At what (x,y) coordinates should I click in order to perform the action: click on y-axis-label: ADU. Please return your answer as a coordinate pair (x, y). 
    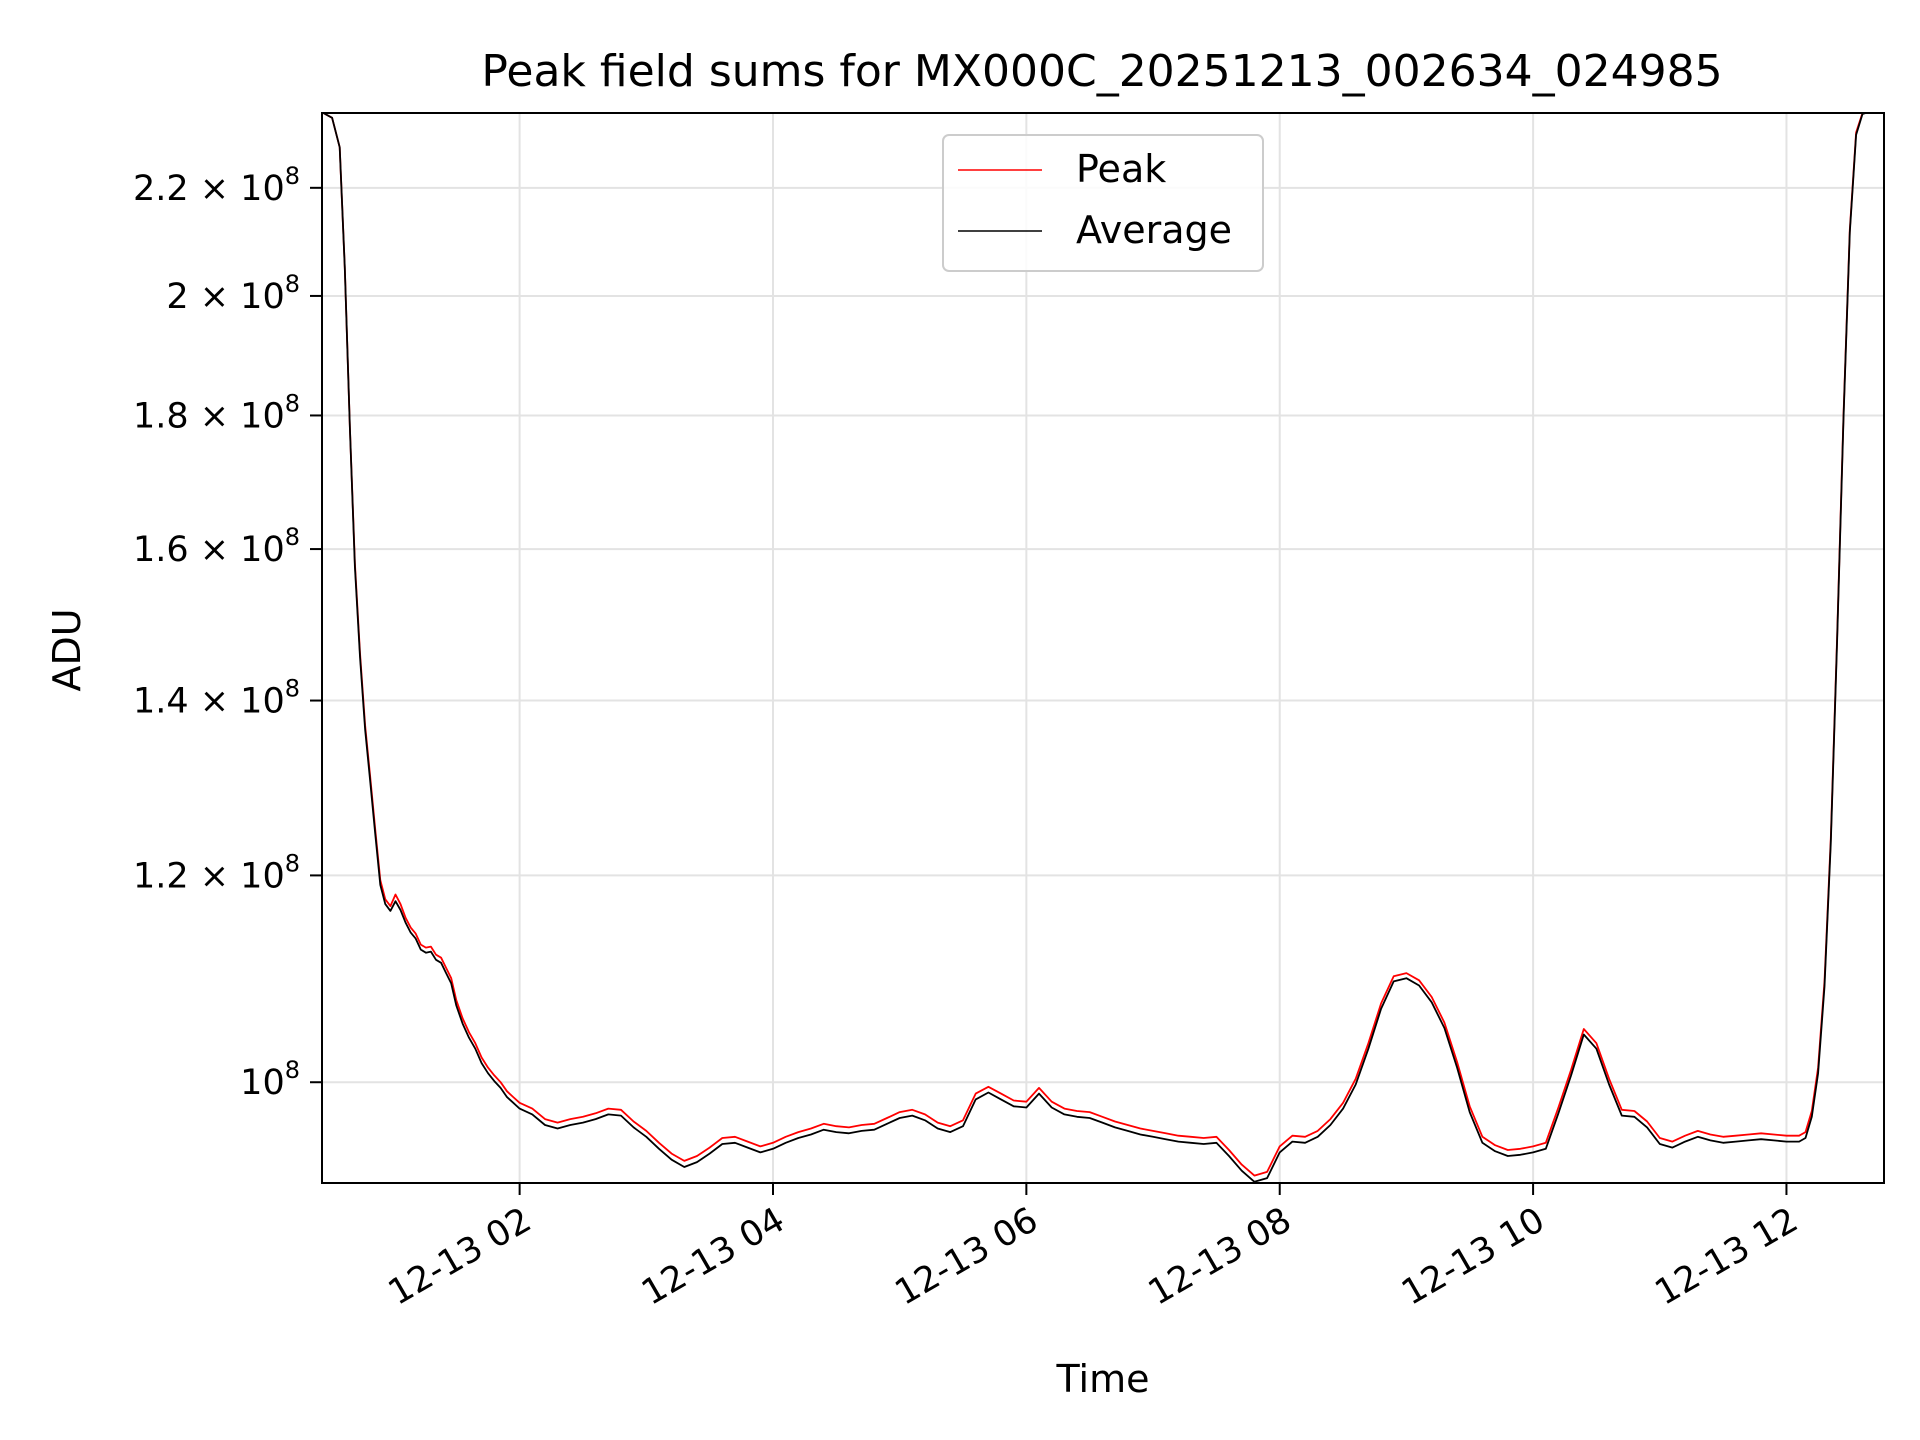
    Looking at the image, I should click on (67, 649).